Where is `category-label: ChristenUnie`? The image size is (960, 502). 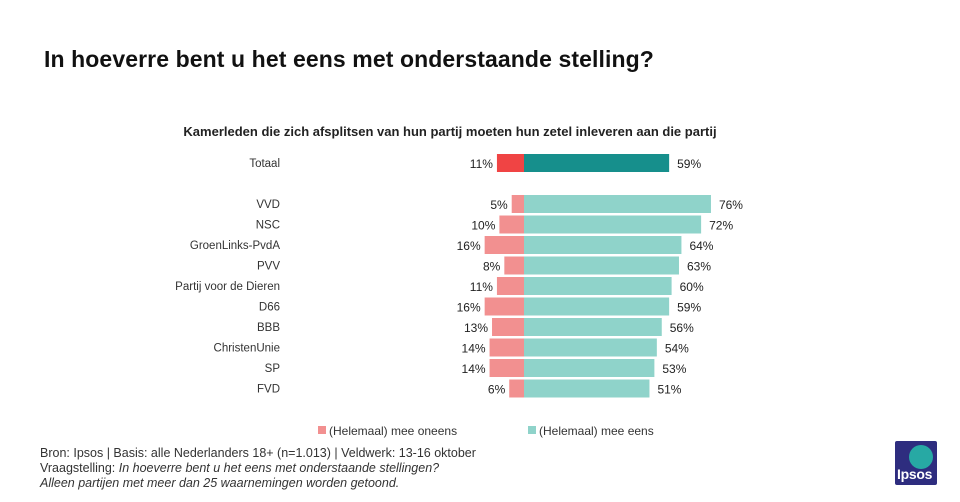 category-label: ChristenUnie is located at coordinates (247, 349).